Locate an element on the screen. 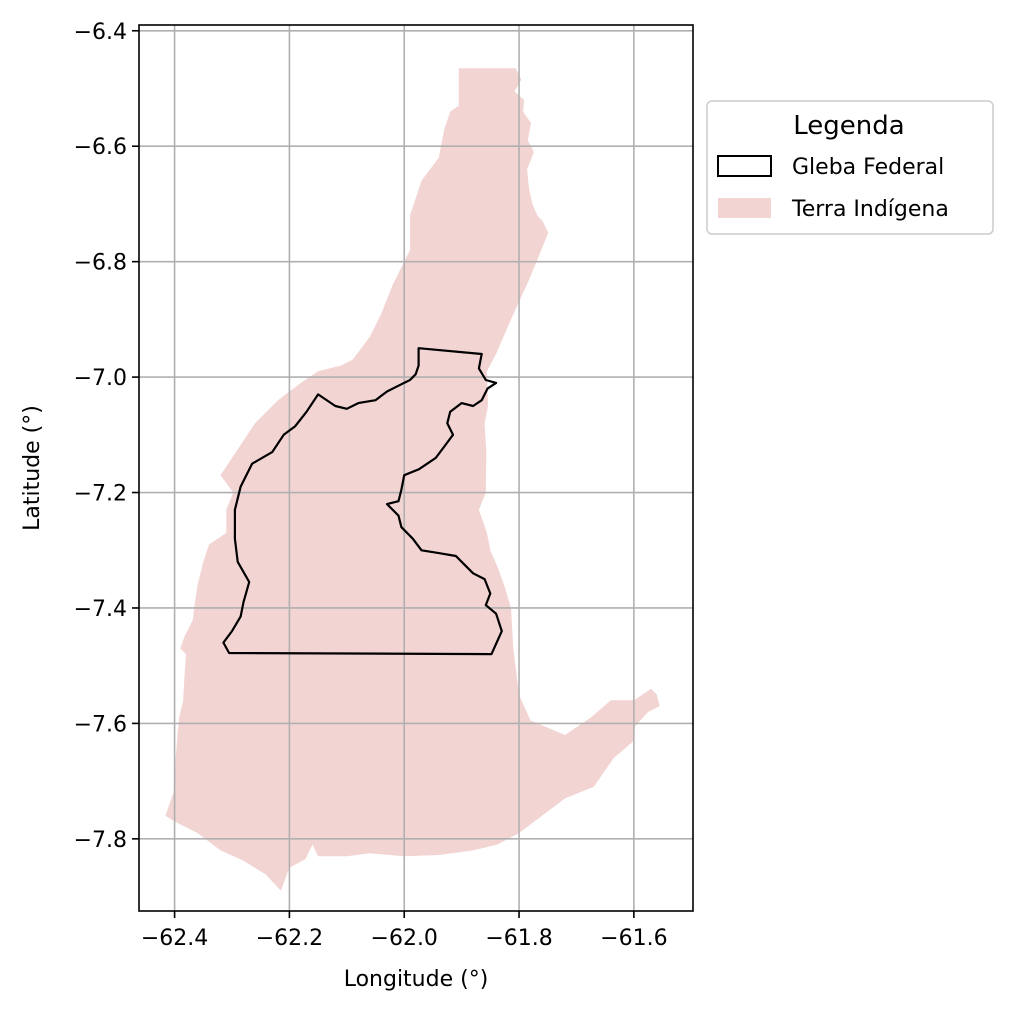 This screenshot has height=1013, width=1011. gleba-federal-boundary is located at coordinates (362, 501).